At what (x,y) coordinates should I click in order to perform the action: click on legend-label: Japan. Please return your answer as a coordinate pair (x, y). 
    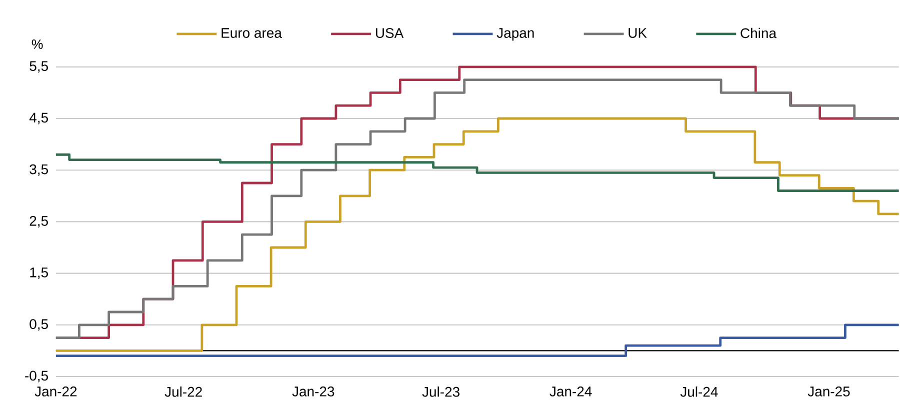
    Looking at the image, I should click on (515, 34).